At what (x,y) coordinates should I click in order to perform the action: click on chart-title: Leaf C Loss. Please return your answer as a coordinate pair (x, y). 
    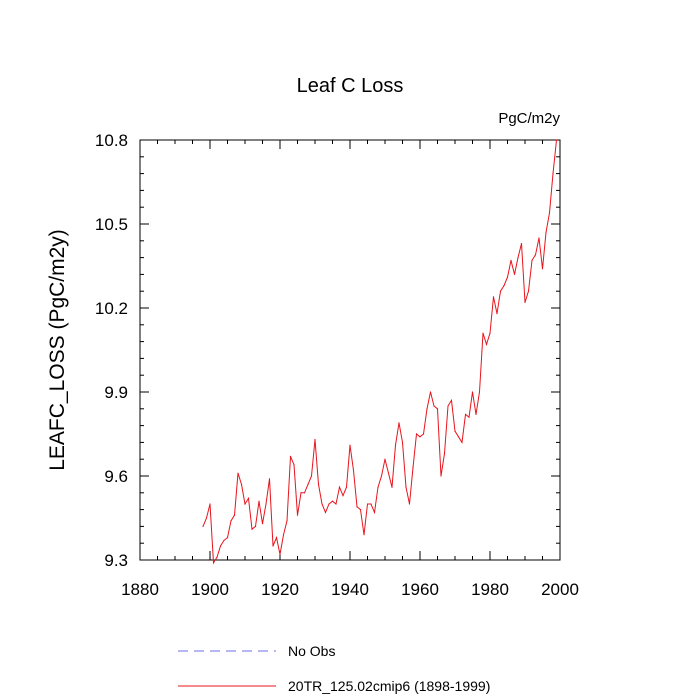
    Looking at the image, I should click on (350, 86).